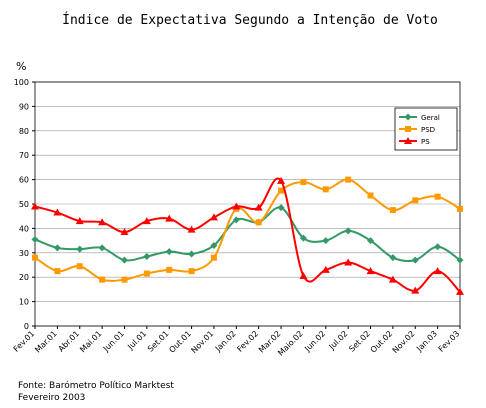  What do you see at coordinates (24, 277) in the screenshot?
I see `y-tick-label: 20` at bounding box center [24, 277].